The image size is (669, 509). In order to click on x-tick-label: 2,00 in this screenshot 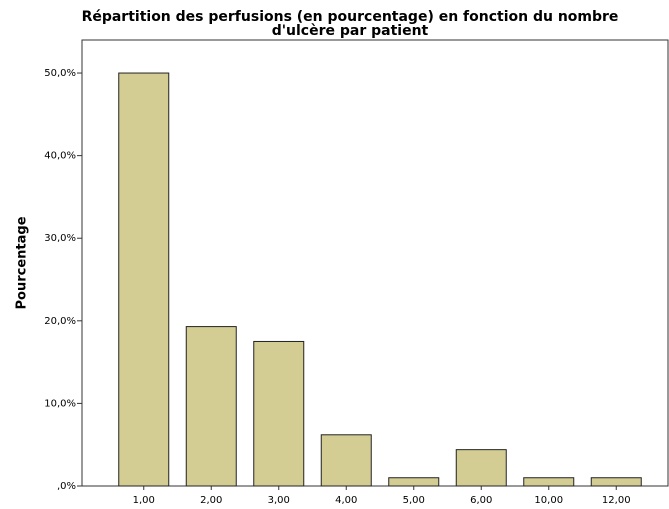, I will do `click(211, 500)`.